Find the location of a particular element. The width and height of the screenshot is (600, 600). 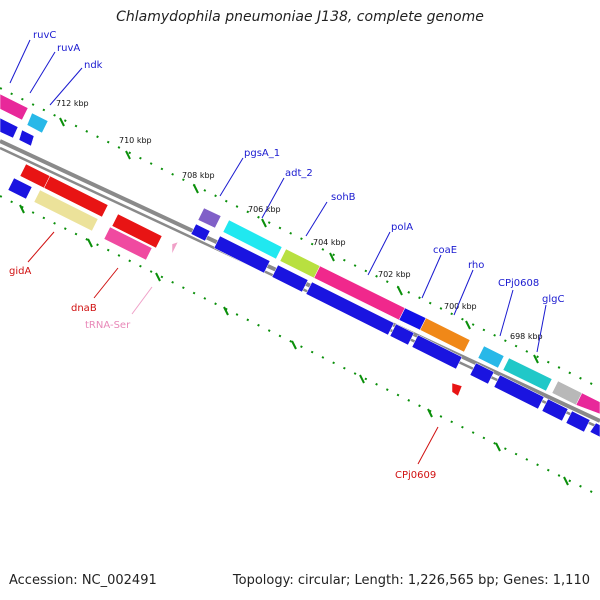

gene-label-ruvC: ruvC is located at coordinates (44, 35).